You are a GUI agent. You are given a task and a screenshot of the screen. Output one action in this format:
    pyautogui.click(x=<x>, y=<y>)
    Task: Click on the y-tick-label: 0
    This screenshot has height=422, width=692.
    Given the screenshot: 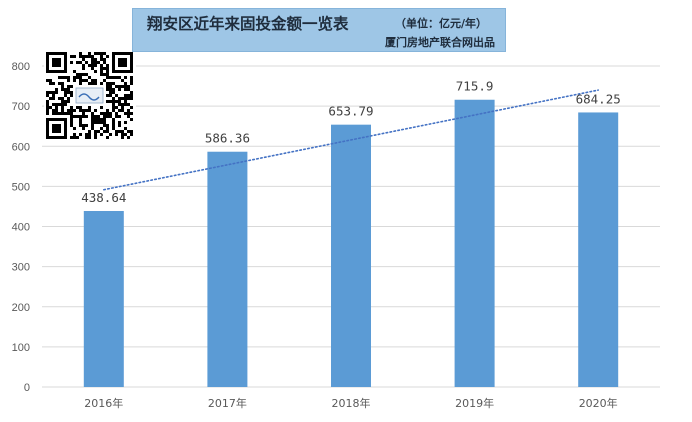 What is the action you would take?
    pyautogui.click(x=27, y=388)
    